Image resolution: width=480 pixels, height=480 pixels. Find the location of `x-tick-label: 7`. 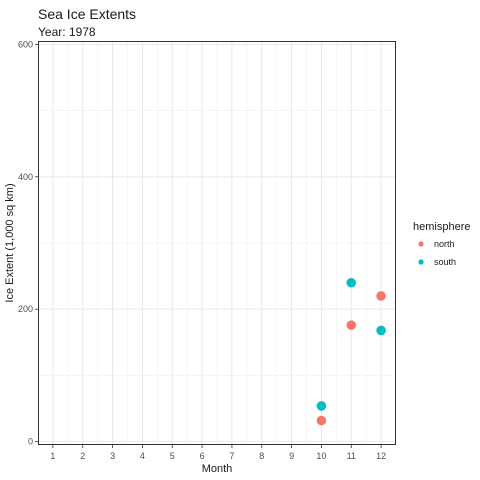

x-tick-label: 7 is located at coordinates (231, 456).